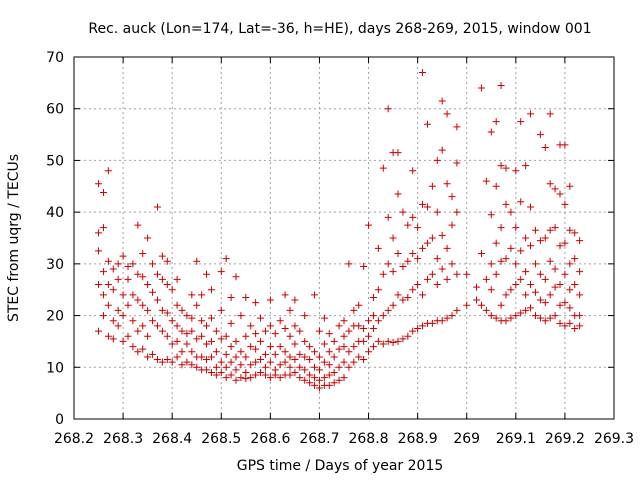  I want to click on y-tick-label: 0, so click(59, 420).